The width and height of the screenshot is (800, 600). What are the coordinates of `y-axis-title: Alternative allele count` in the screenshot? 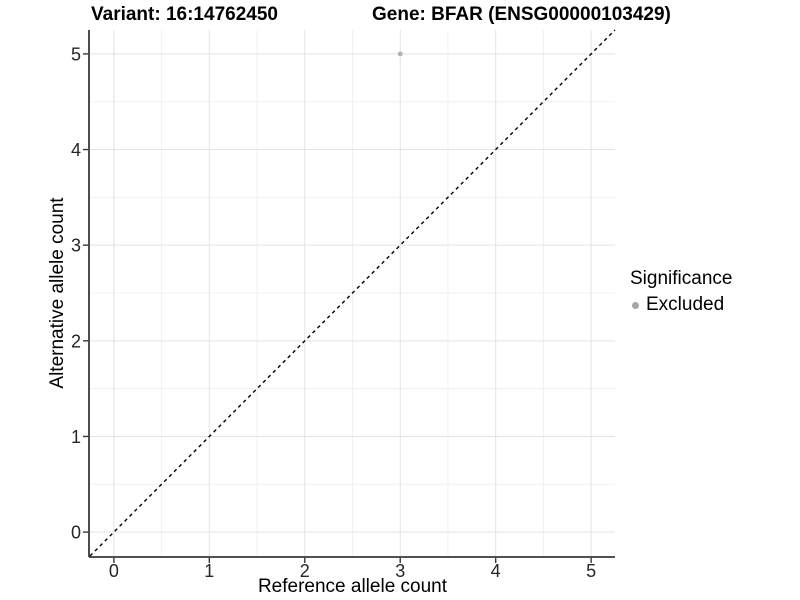 It's located at (57, 293).